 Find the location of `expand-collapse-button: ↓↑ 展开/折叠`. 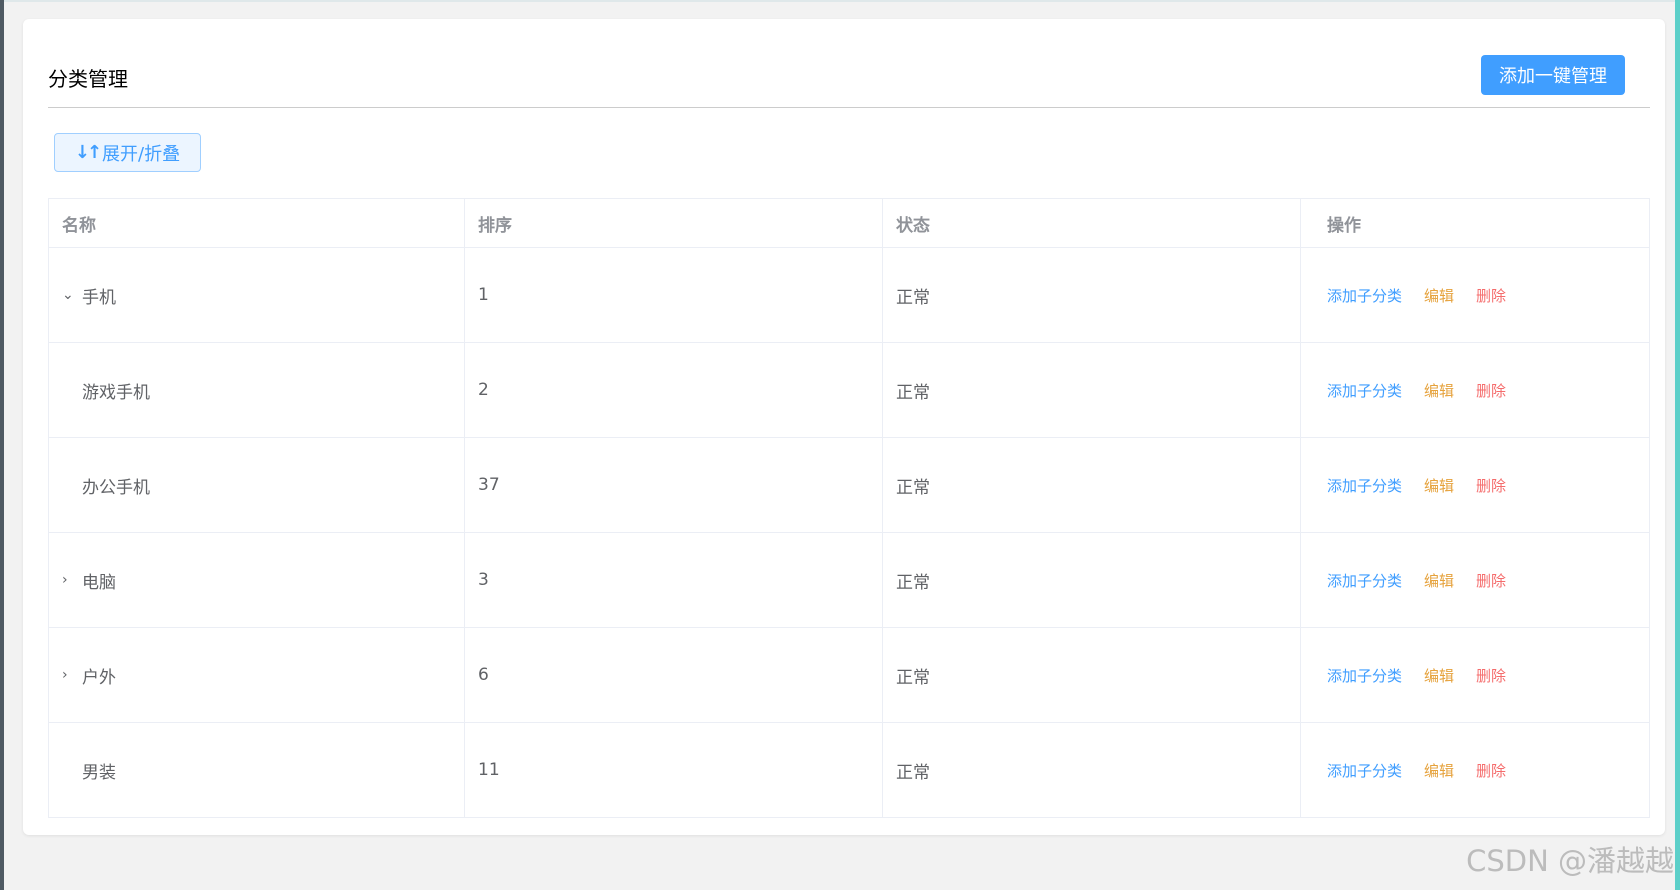

expand-collapse-button: ↓↑ 展开/折叠 is located at coordinates (127, 152).